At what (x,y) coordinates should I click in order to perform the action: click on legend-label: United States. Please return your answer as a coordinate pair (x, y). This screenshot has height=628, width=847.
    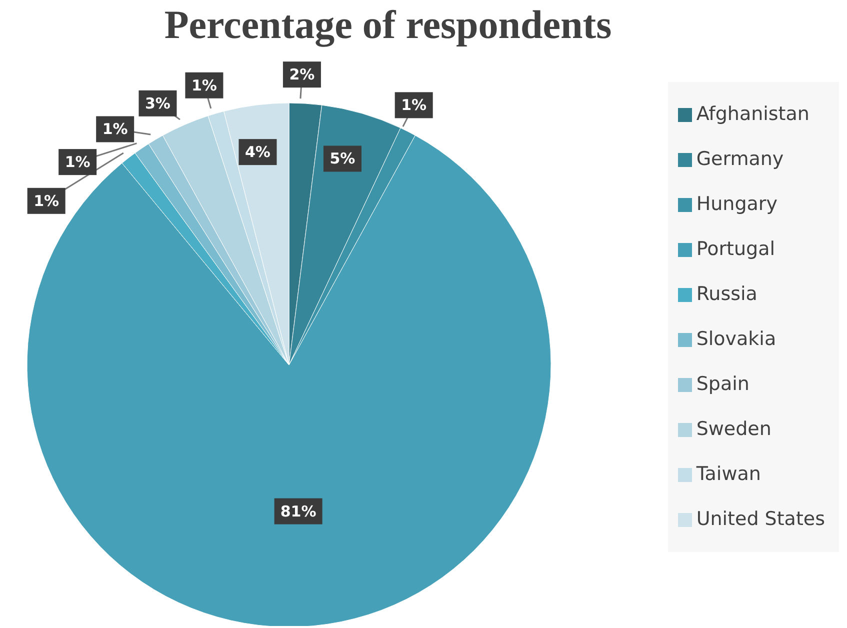
    Looking at the image, I should click on (760, 519).